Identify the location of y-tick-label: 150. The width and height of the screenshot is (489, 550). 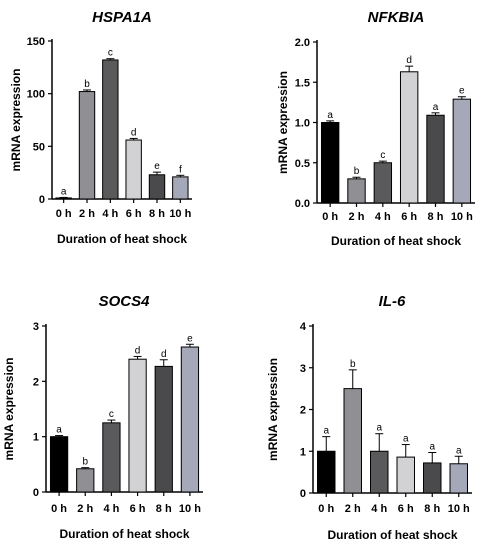
(36, 42).